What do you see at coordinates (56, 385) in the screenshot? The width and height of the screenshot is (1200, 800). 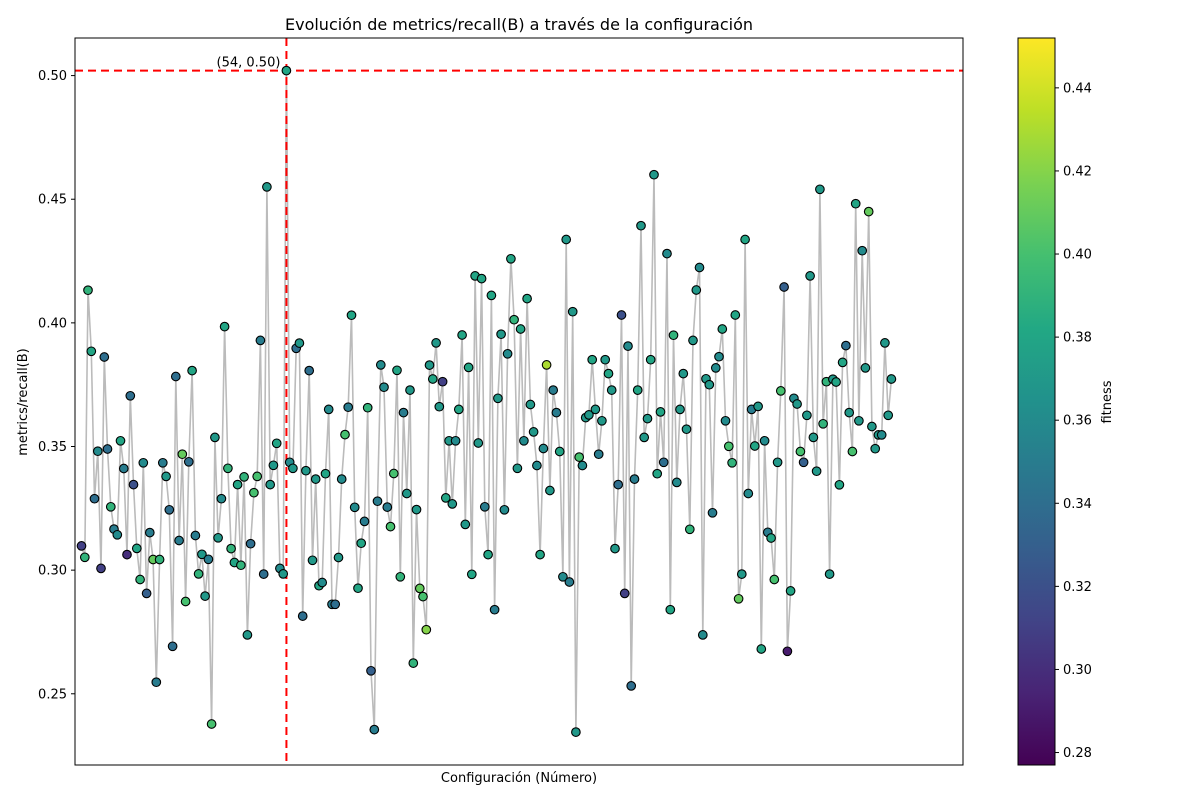 I see `y-axis: 0.25 0.30 0.35 0.40 0.45 0.50` at bounding box center [56, 385].